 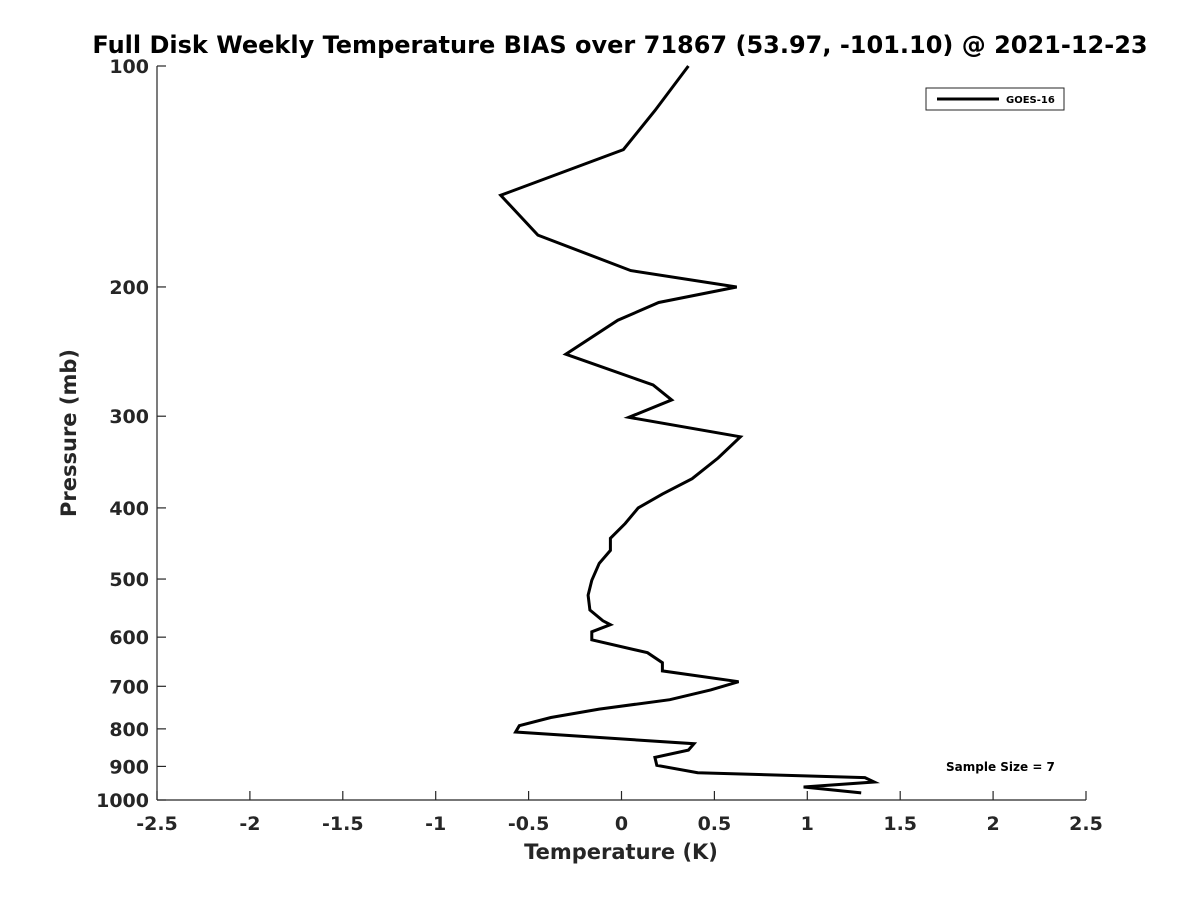 I want to click on x-tick-label: -2.5, so click(x=157, y=824).